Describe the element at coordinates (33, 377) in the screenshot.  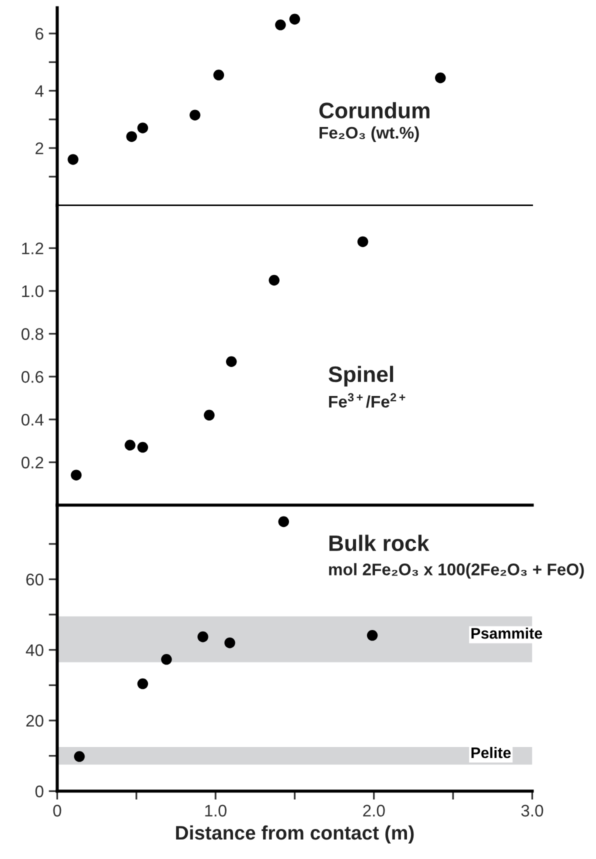
I see `y-tick-label: 0.6` at that location.